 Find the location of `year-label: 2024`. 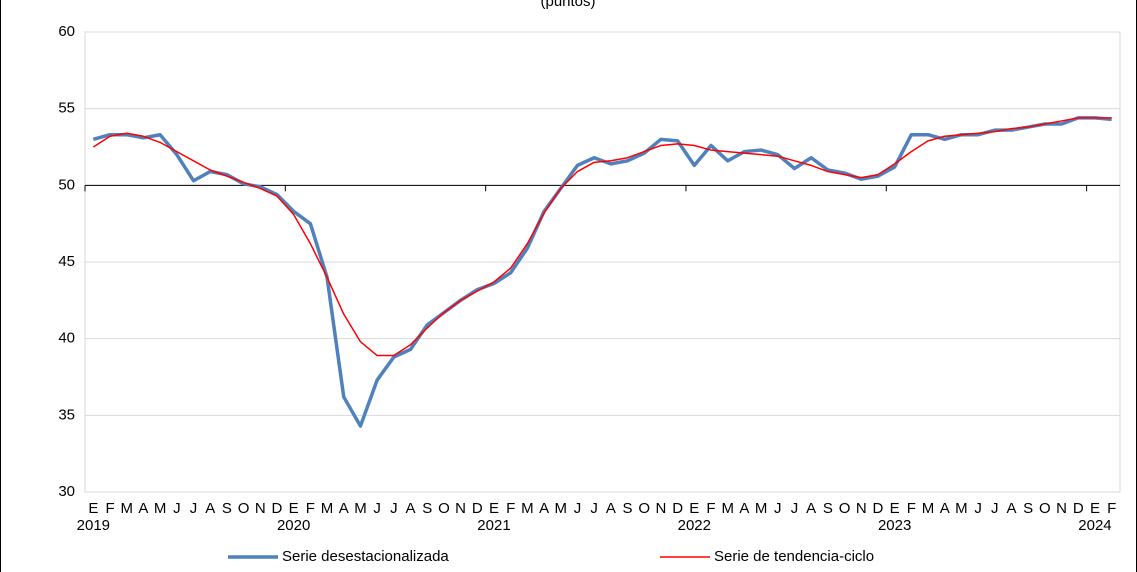

year-label: 2024 is located at coordinates (1094, 525).